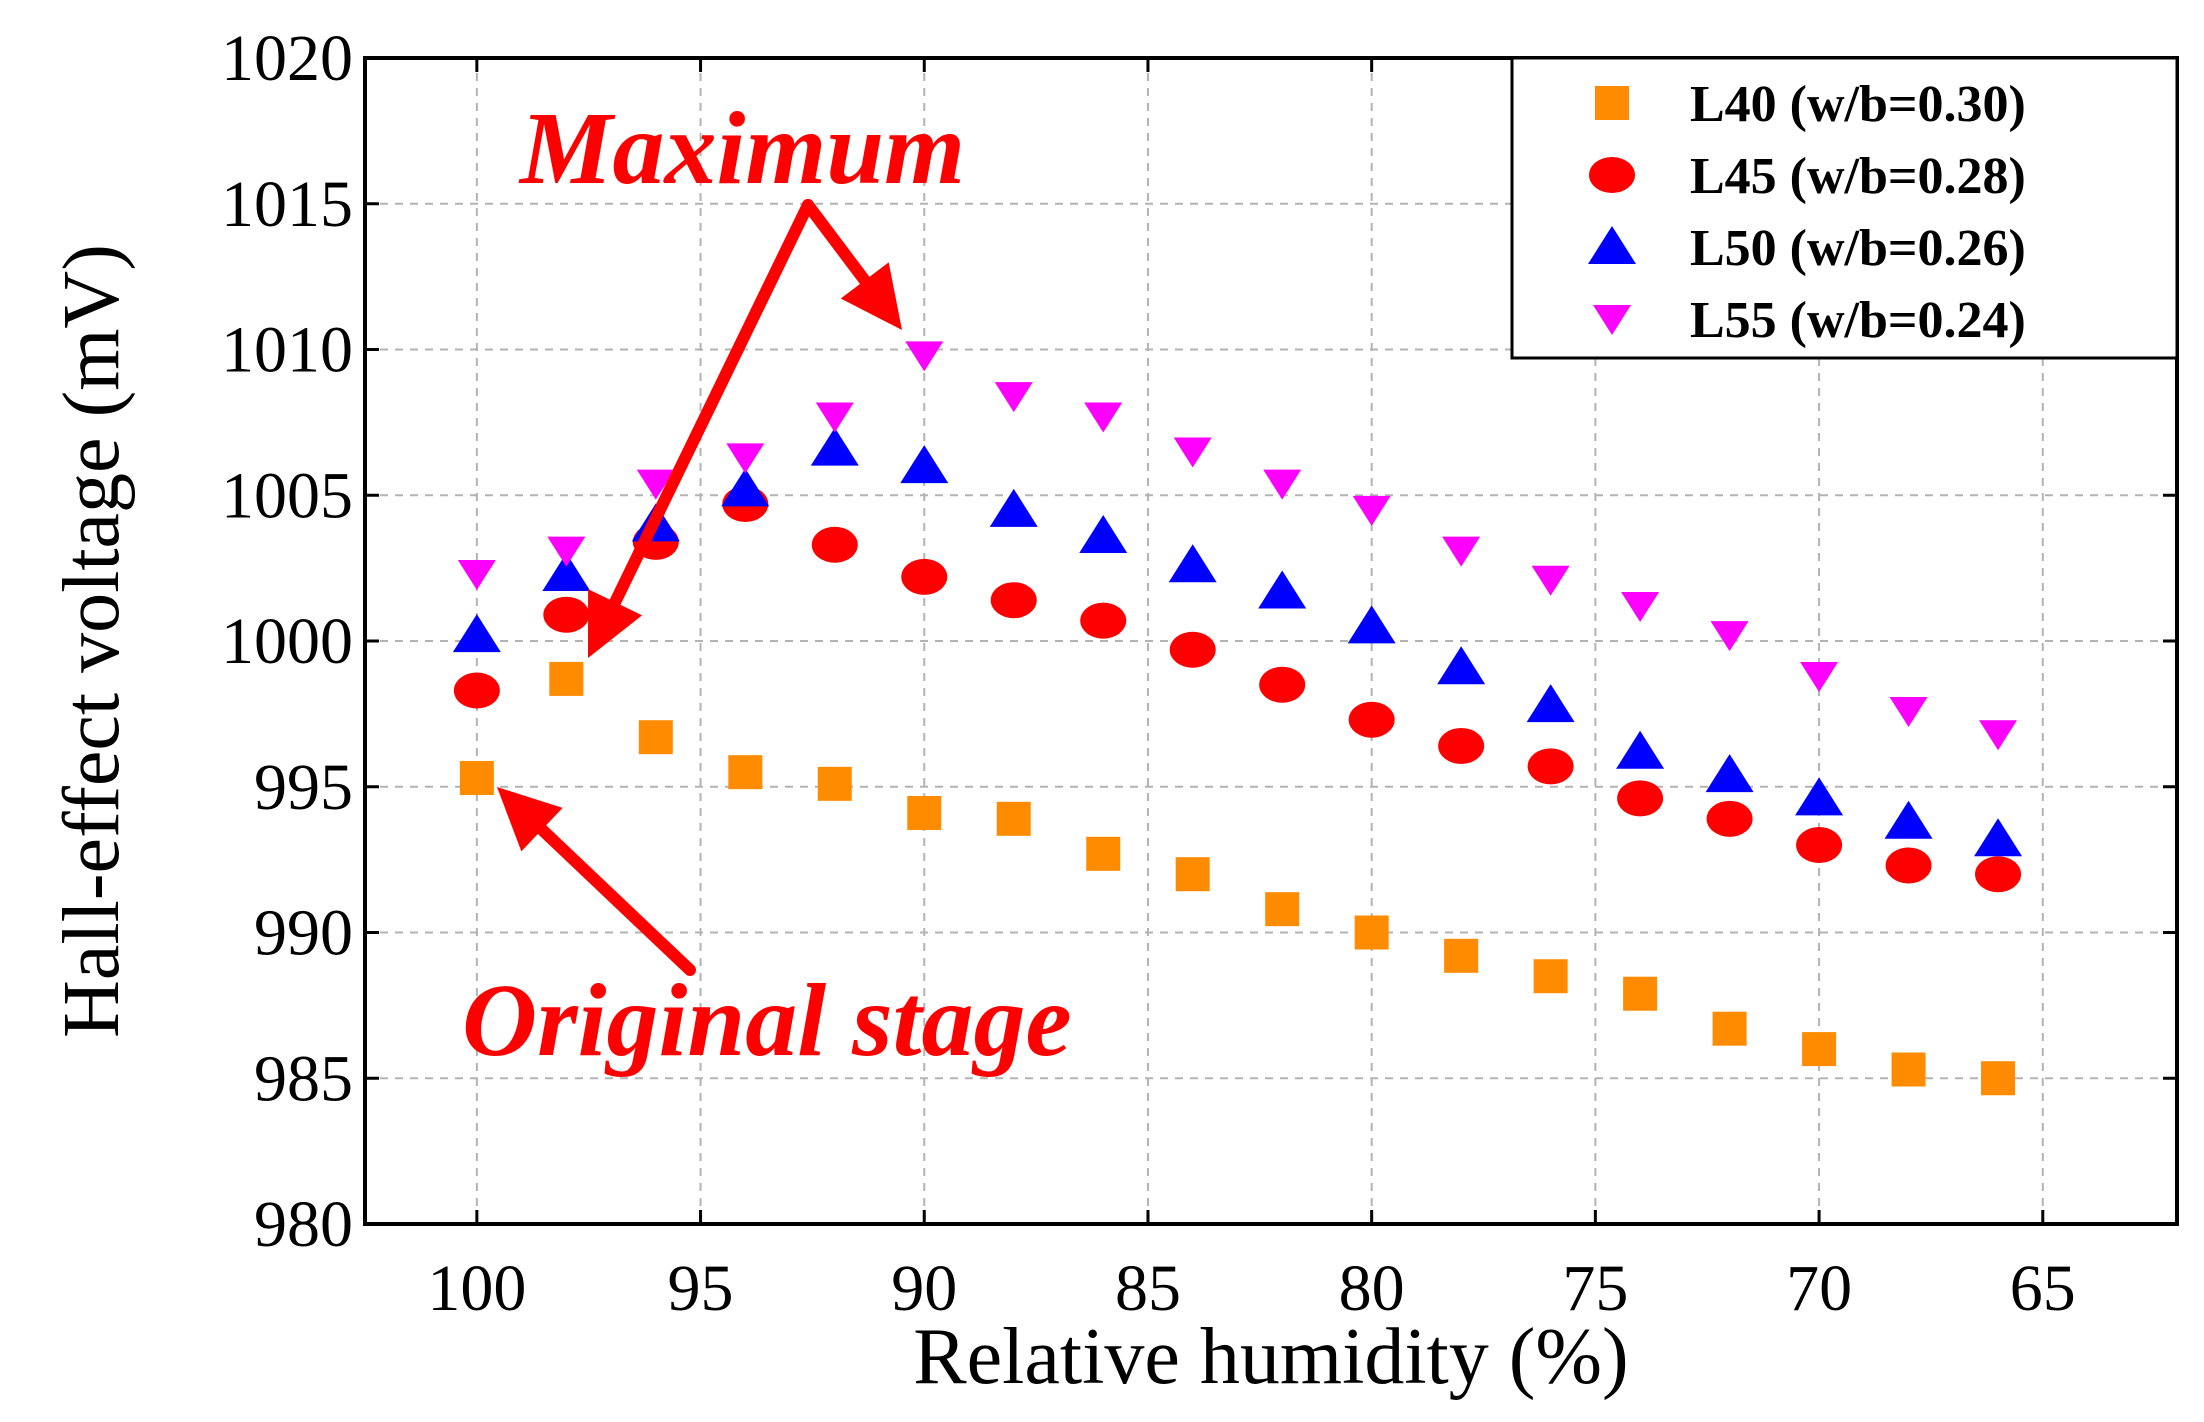 Image resolution: width=2204 pixels, height=1422 pixels. Describe the element at coordinates (287, 495) in the screenshot. I see `y-tick-label: 1005` at that location.